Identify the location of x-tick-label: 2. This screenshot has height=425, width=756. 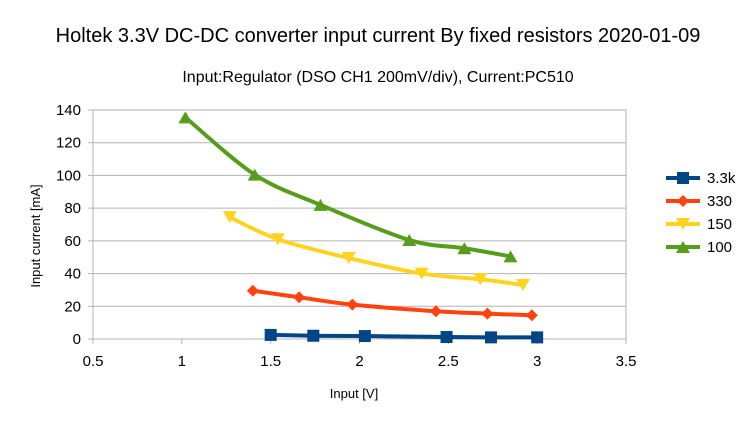
(359, 361).